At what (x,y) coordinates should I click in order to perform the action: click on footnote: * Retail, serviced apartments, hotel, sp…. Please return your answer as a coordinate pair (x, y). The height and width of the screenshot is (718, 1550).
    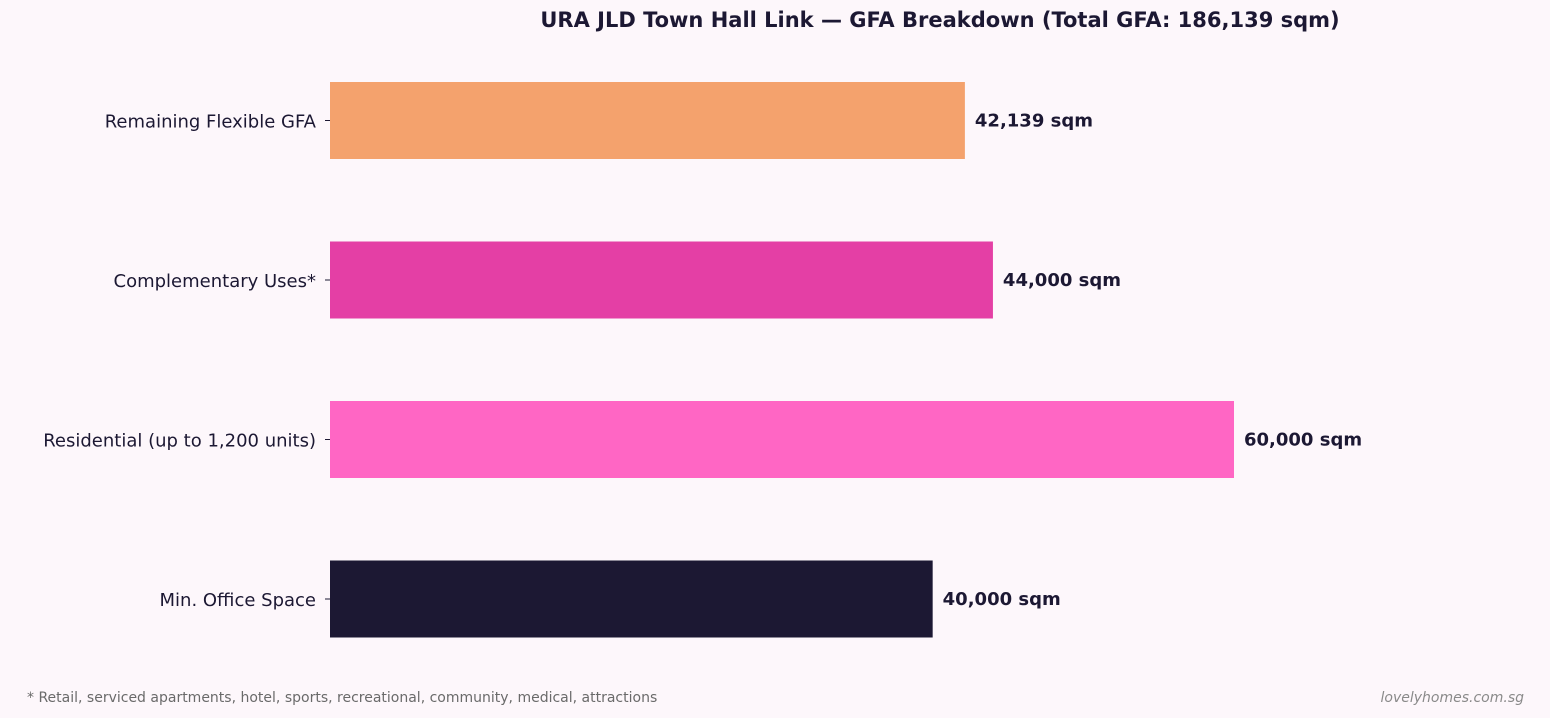
    Looking at the image, I should click on (342, 698).